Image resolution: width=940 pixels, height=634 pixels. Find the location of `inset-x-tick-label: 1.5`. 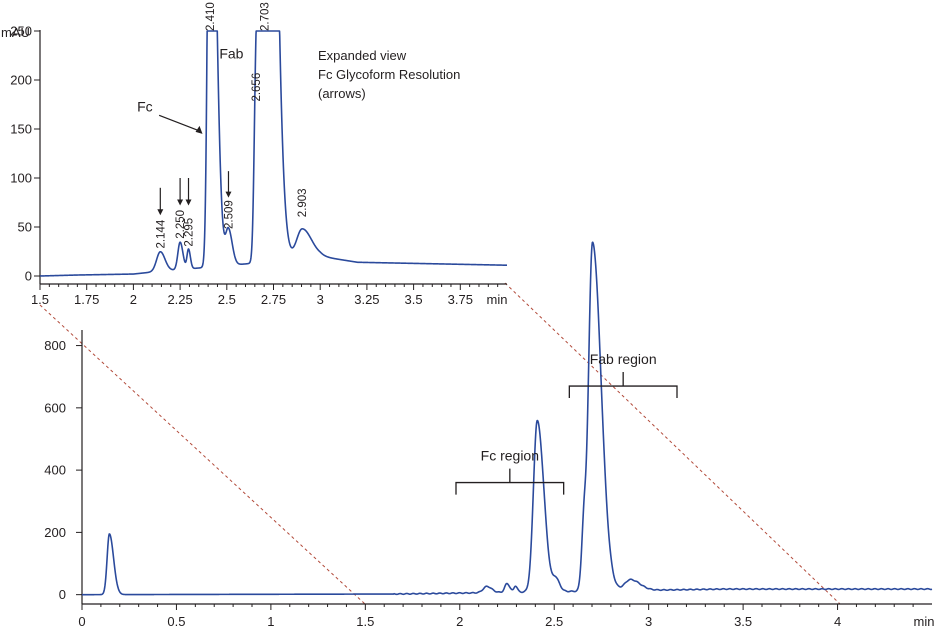

inset-x-tick-label: 1.5 is located at coordinates (40, 299).